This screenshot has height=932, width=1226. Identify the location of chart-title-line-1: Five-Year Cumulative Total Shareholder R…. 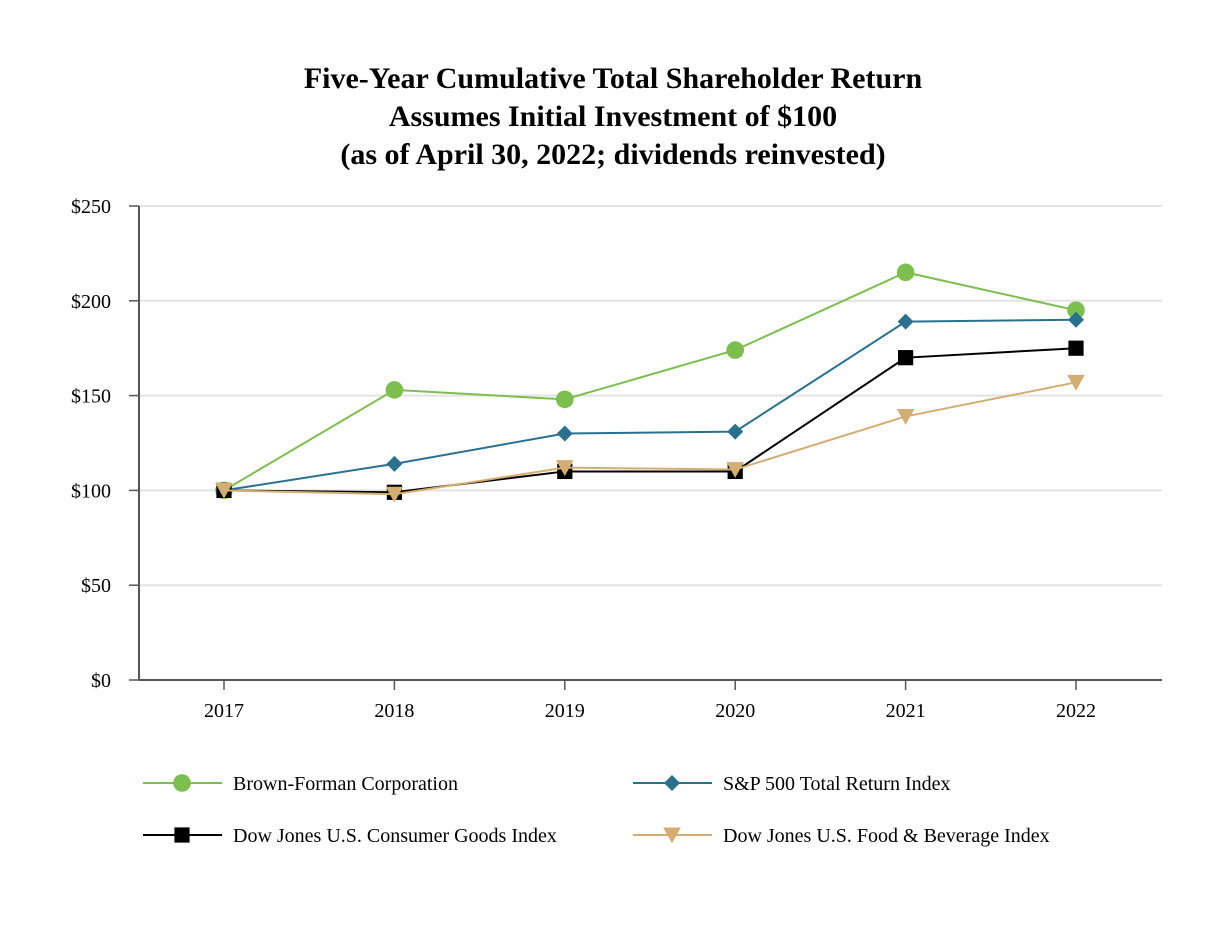
(613, 78).